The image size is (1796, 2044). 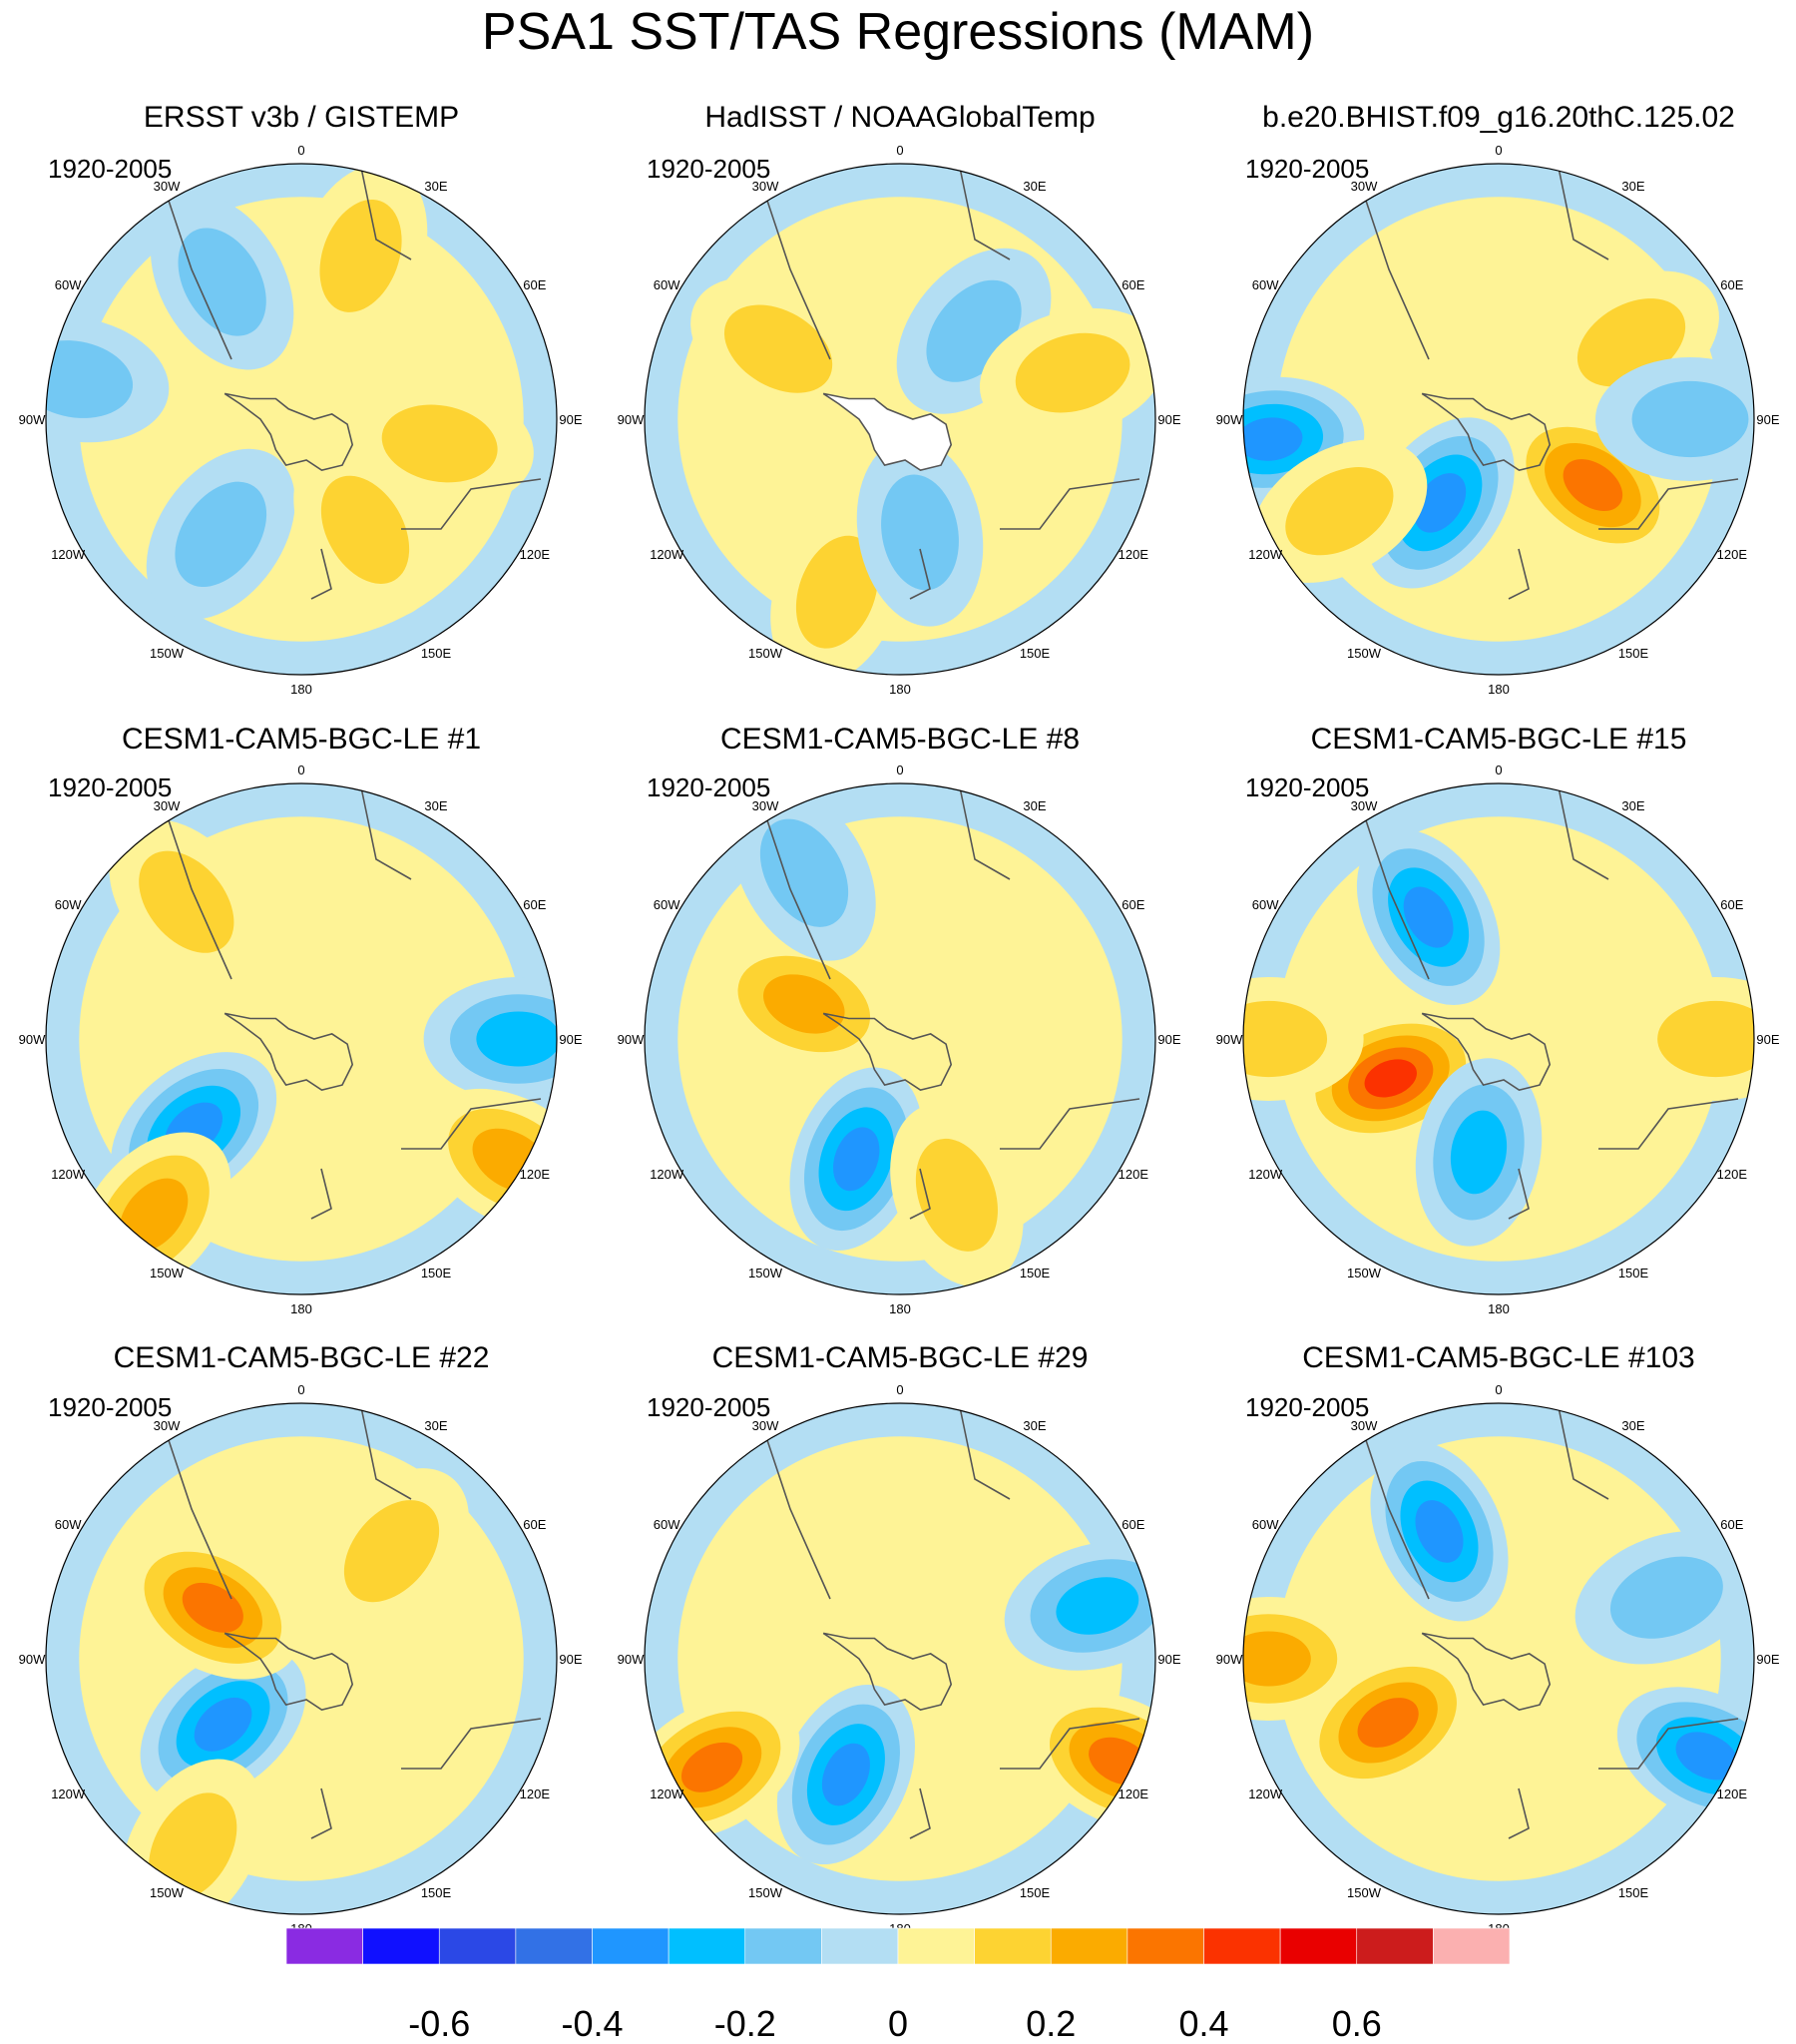 I want to click on longitude-label: 150W, so click(x=1364, y=653).